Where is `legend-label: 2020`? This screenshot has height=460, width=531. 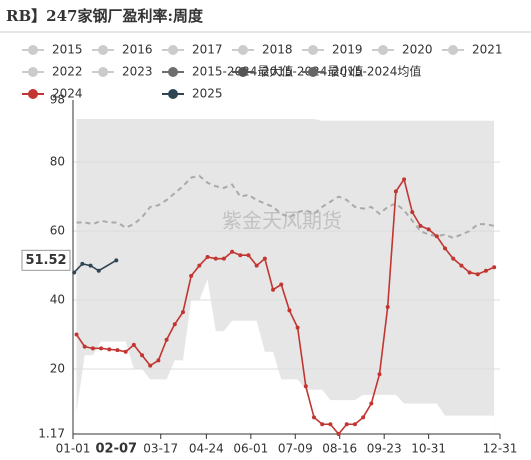 legend-label: 2020 is located at coordinates (417, 50).